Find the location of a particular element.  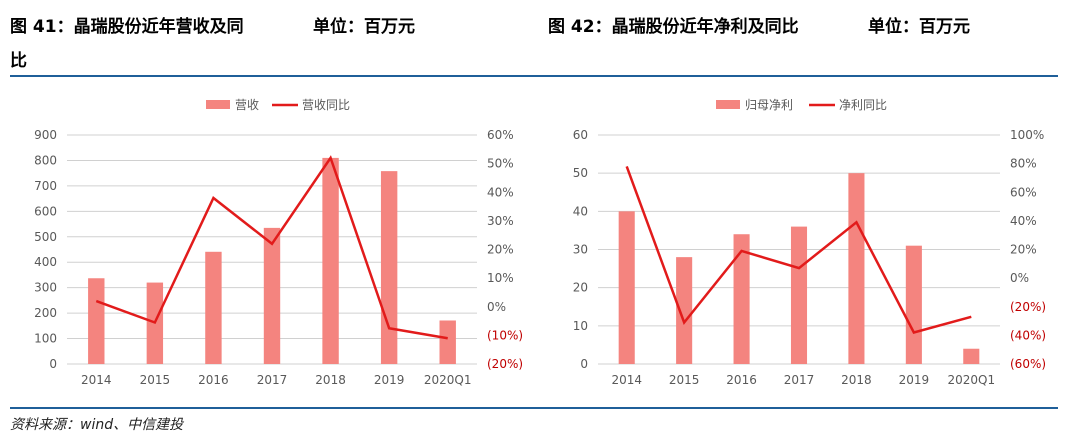

y-left-tick-label: 10 is located at coordinates (580, 326).